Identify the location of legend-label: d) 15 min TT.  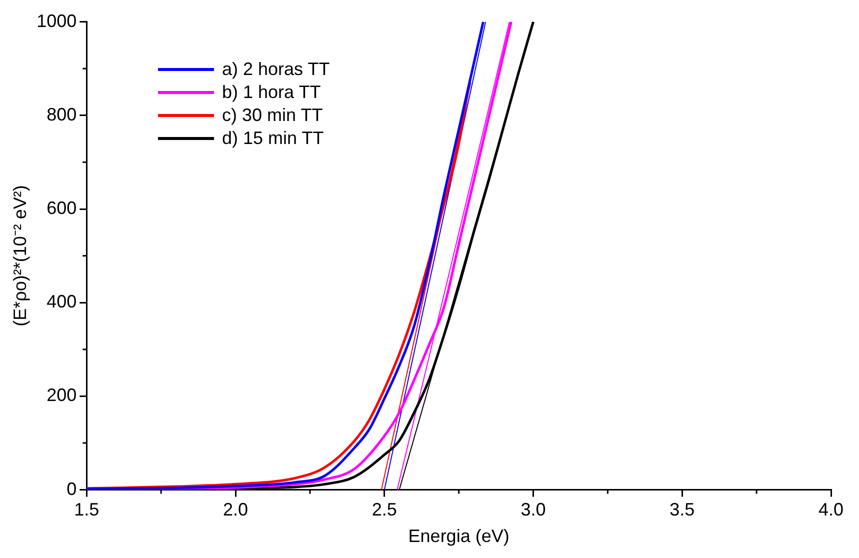
(273, 138).